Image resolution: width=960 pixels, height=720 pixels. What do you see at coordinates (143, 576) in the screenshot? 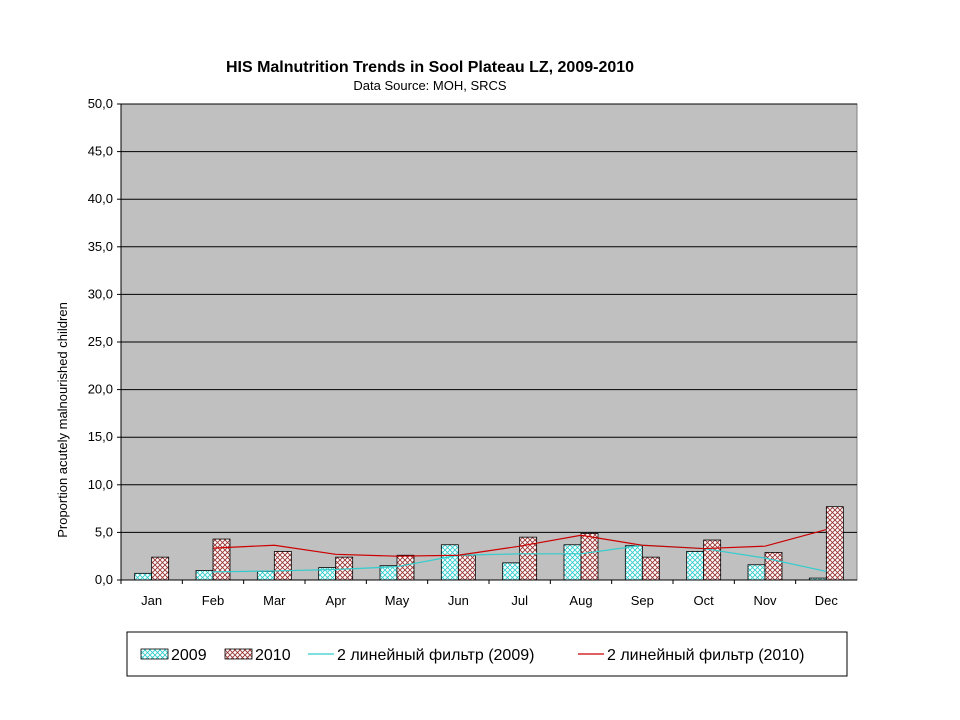
I see `bar-2009-jan` at bounding box center [143, 576].